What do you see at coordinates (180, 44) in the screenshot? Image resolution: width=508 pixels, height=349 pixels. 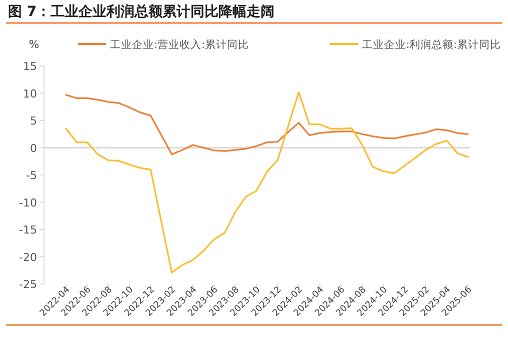 I see `legend-label: 工业企业:营业收入:累计同比` at bounding box center [180, 44].